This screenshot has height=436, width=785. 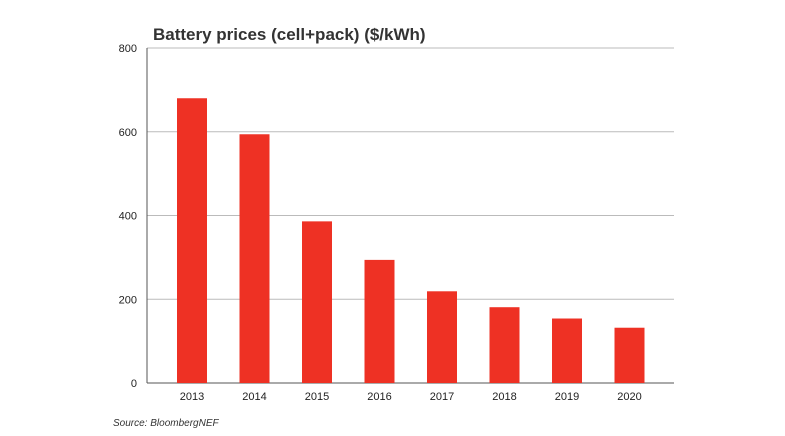 I want to click on x-tick-label: 2019, so click(x=567, y=397).